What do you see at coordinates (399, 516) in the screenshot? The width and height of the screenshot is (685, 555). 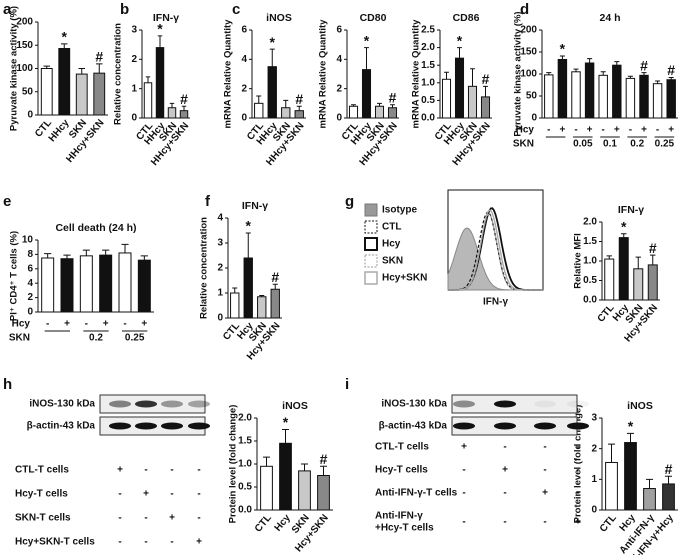 I see `row-label: Anti-IFN-γ` at bounding box center [399, 516].